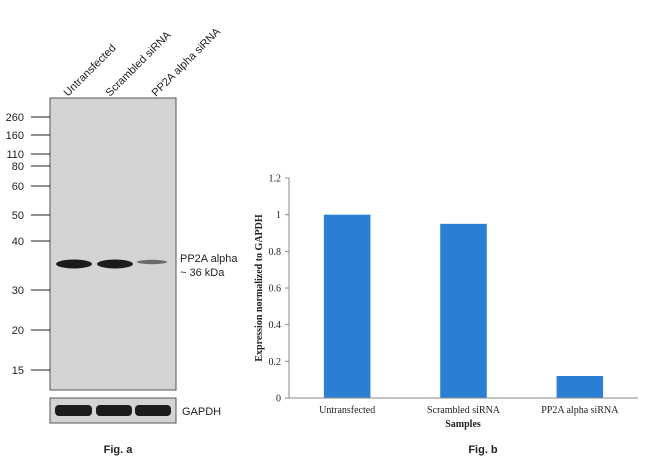 This screenshot has height=463, width=650. I want to click on band-pp2a-knockdown, so click(152, 262).